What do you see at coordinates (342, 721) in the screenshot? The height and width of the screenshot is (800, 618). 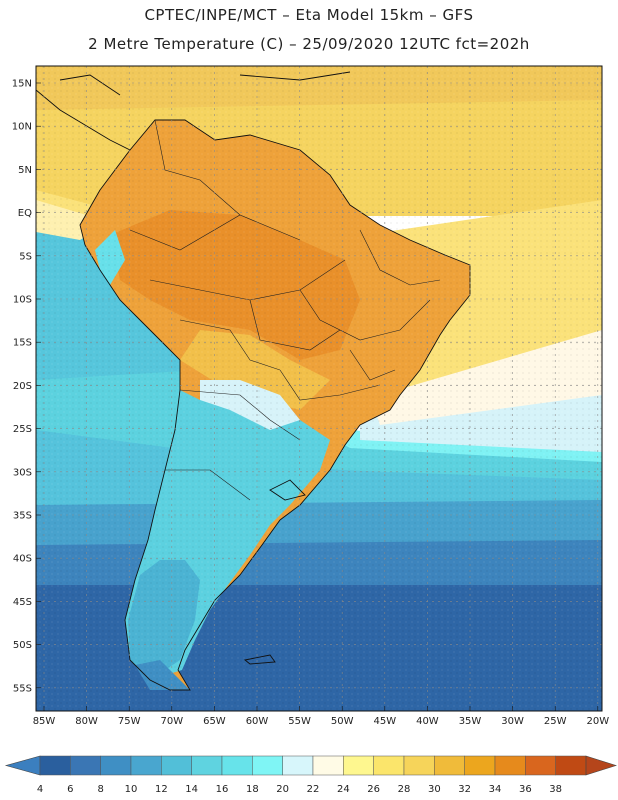 I see `lon-label: 50W` at bounding box center [342, 721].